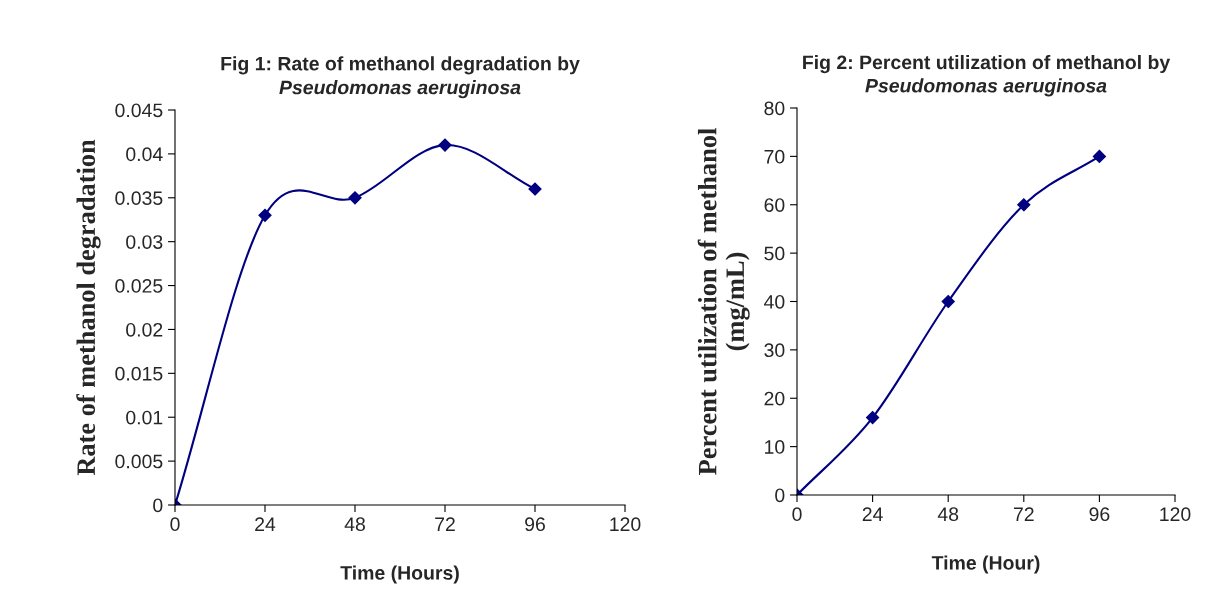 Image resolution: width=1208 pixels, height=589 pixels. I want to click on y-tick-label: 0, so click(780, 495).